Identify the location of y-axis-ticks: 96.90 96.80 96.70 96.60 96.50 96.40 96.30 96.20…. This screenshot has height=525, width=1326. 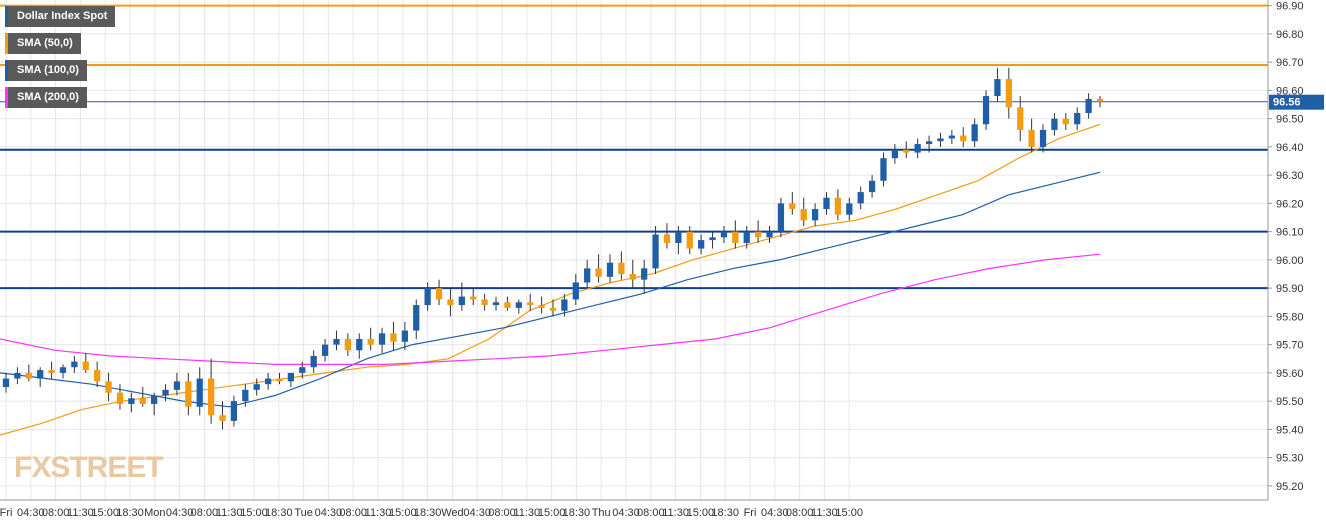
(1286, 247).